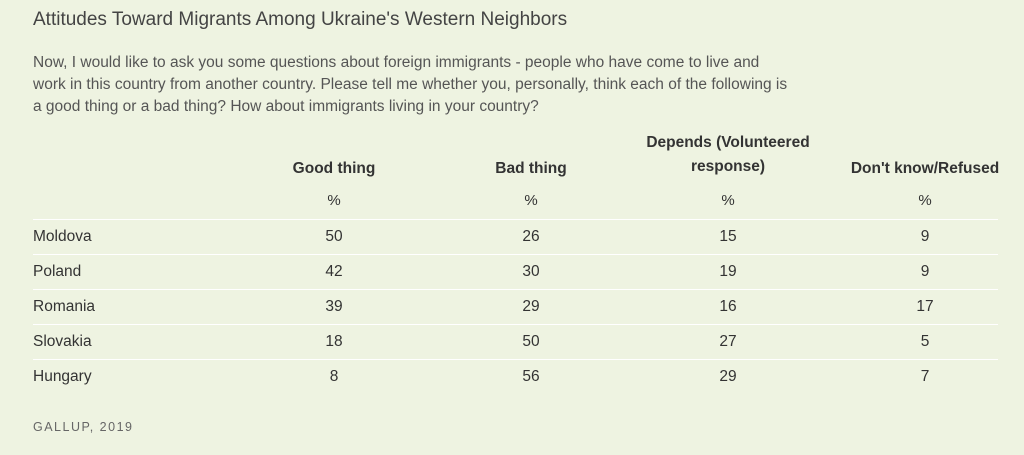 The image size is (1024, 455). I want to click on column-header-good-thing: Good thing, so click(334, 169).